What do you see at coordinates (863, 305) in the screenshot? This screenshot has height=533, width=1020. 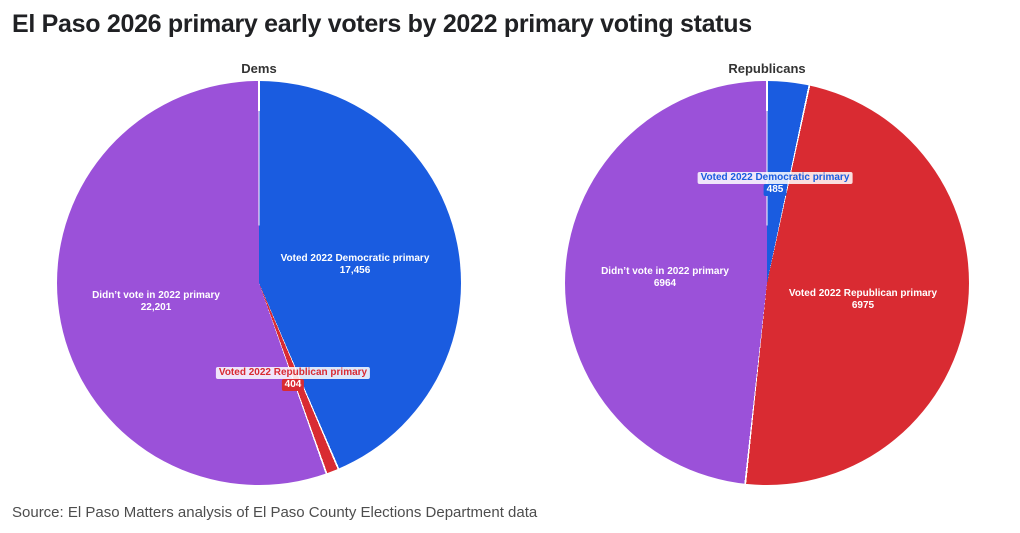 I see `slice-label-value: 6975` at bounding box center [863, 305].